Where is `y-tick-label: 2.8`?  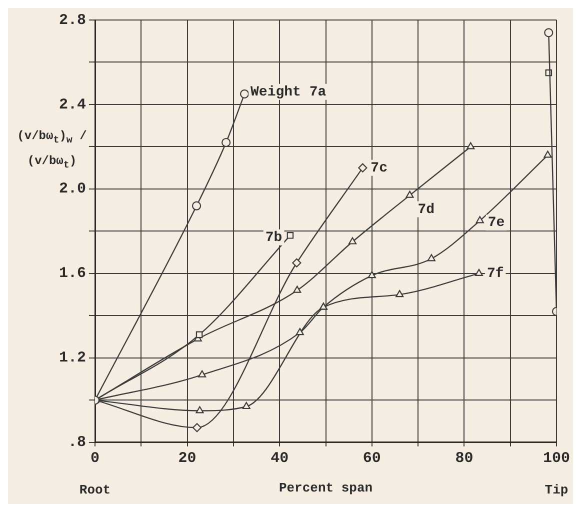
y-tick-label: 2.8 is located at coordinates (72, 20).